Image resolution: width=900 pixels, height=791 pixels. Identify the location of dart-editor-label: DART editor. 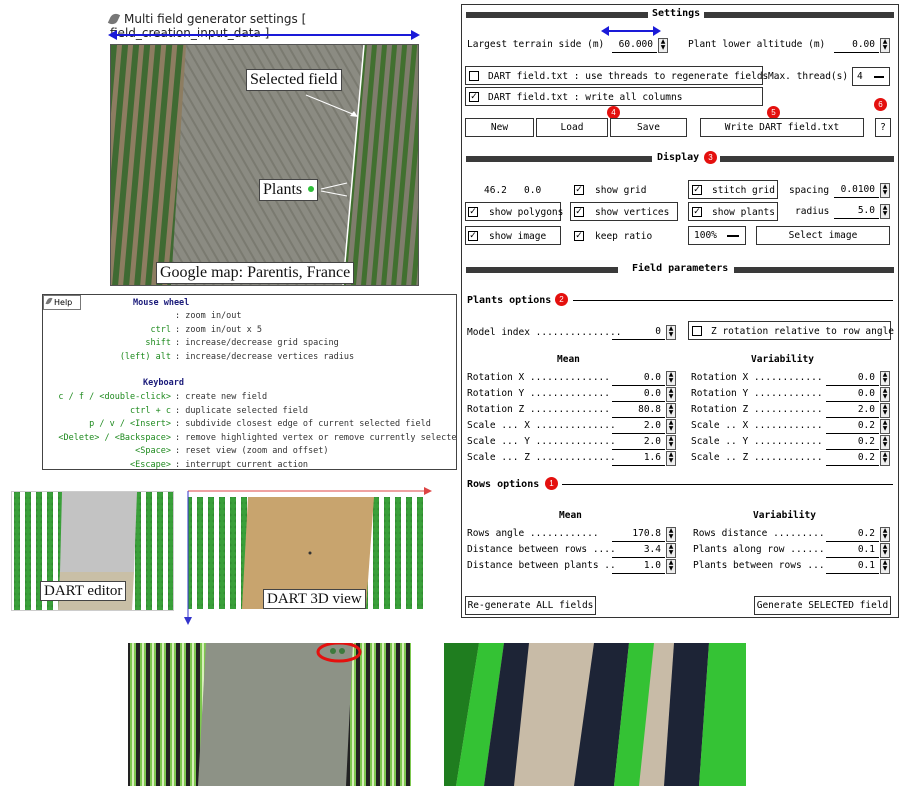
(83, 591).